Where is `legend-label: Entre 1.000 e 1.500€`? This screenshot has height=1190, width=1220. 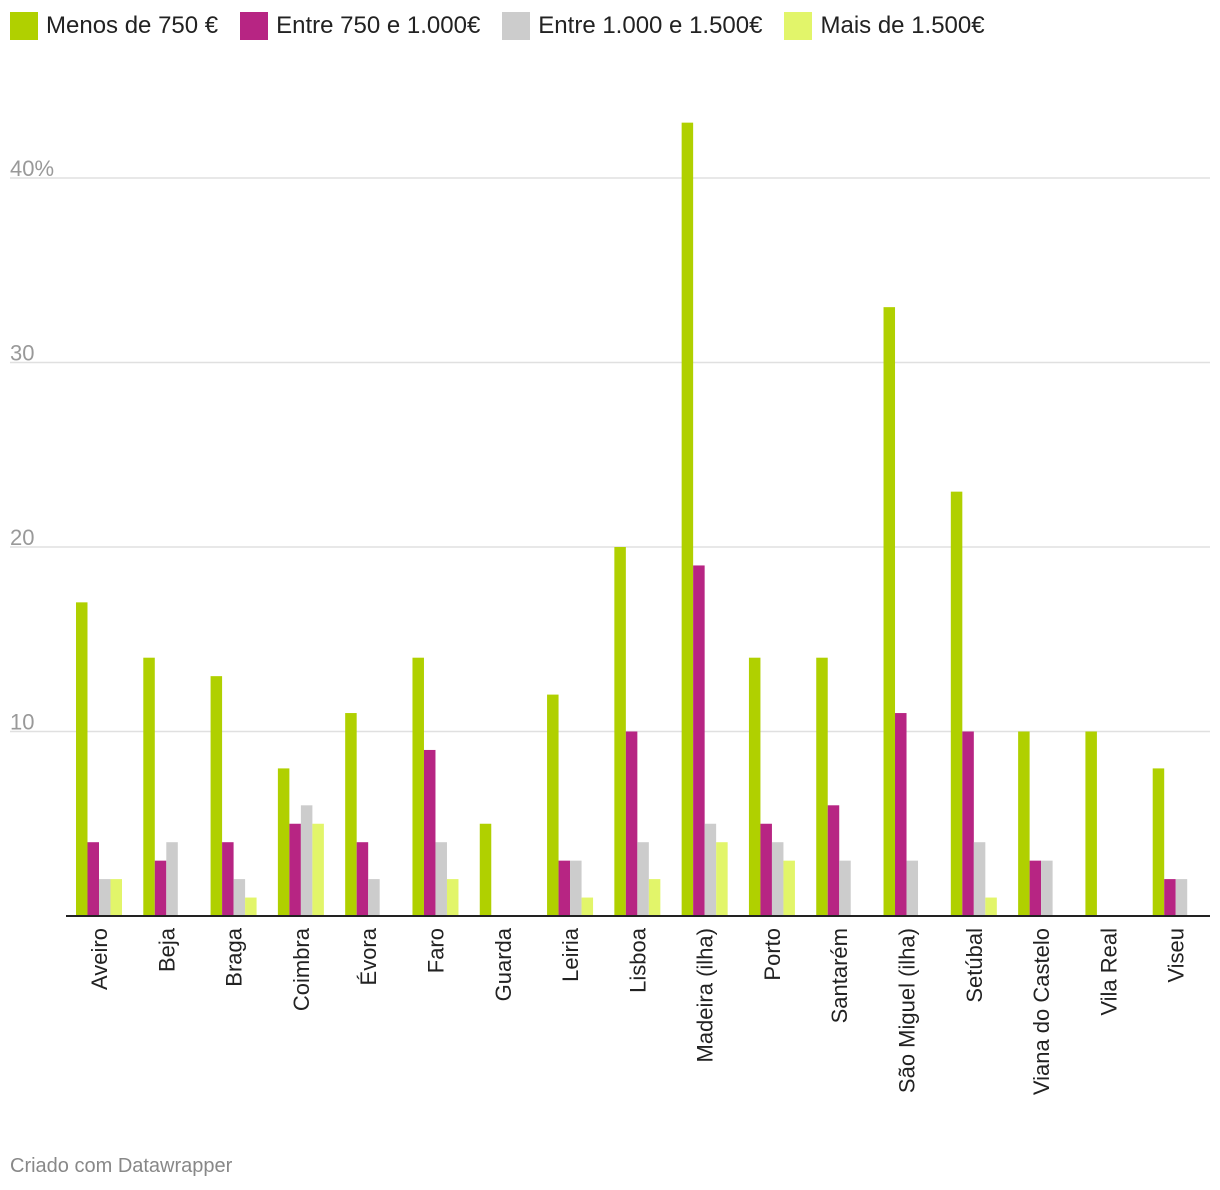
legend-label: Entre 1.000 e 1.500€ is located at coordinates (650, 25).